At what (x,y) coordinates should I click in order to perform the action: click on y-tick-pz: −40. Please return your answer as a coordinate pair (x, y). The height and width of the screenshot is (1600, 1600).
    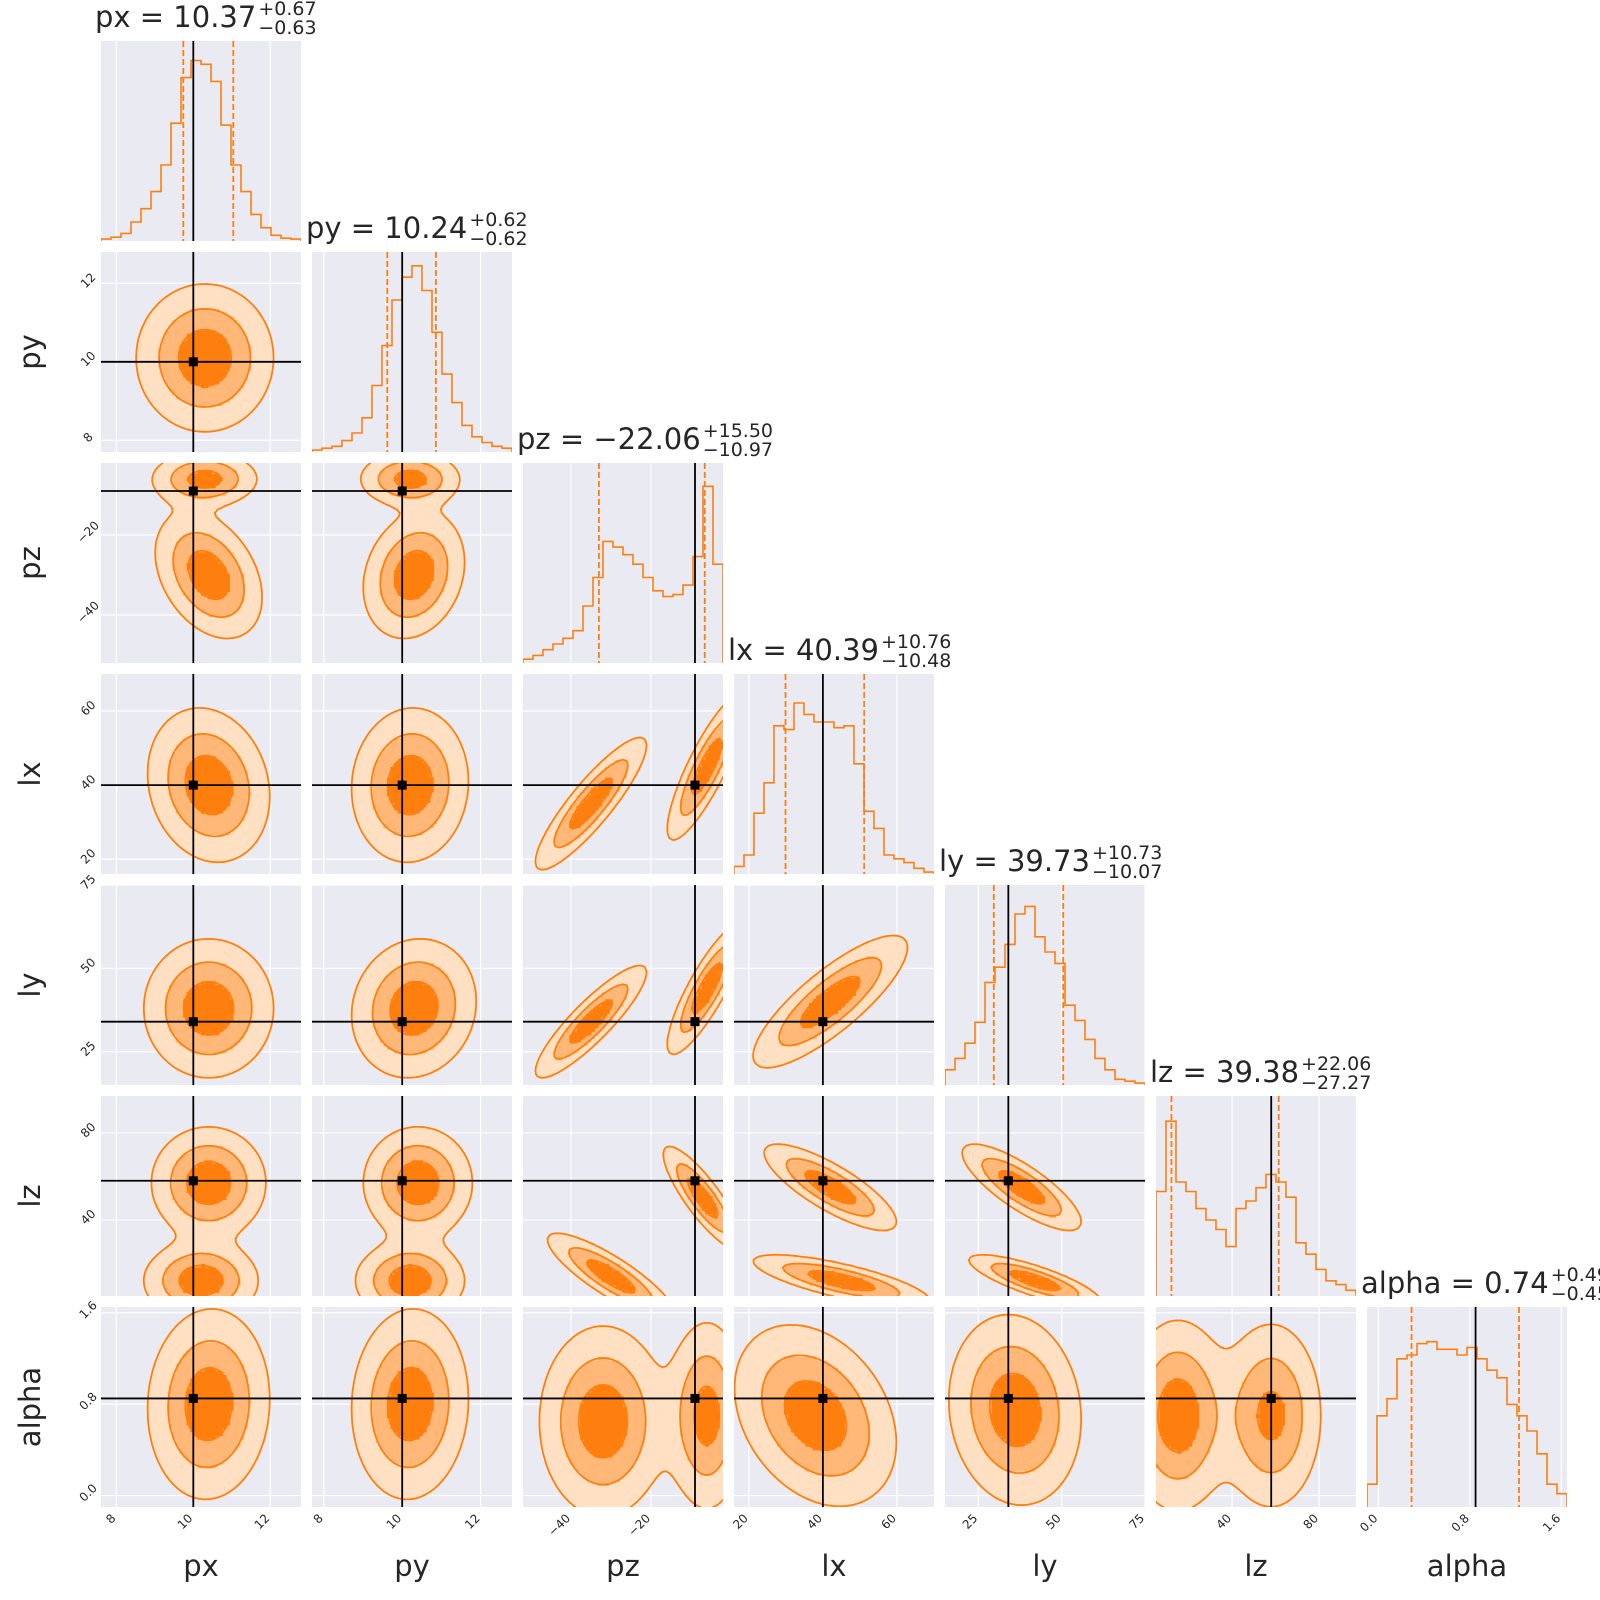
    Looking at the image, I should click on (88, 612).